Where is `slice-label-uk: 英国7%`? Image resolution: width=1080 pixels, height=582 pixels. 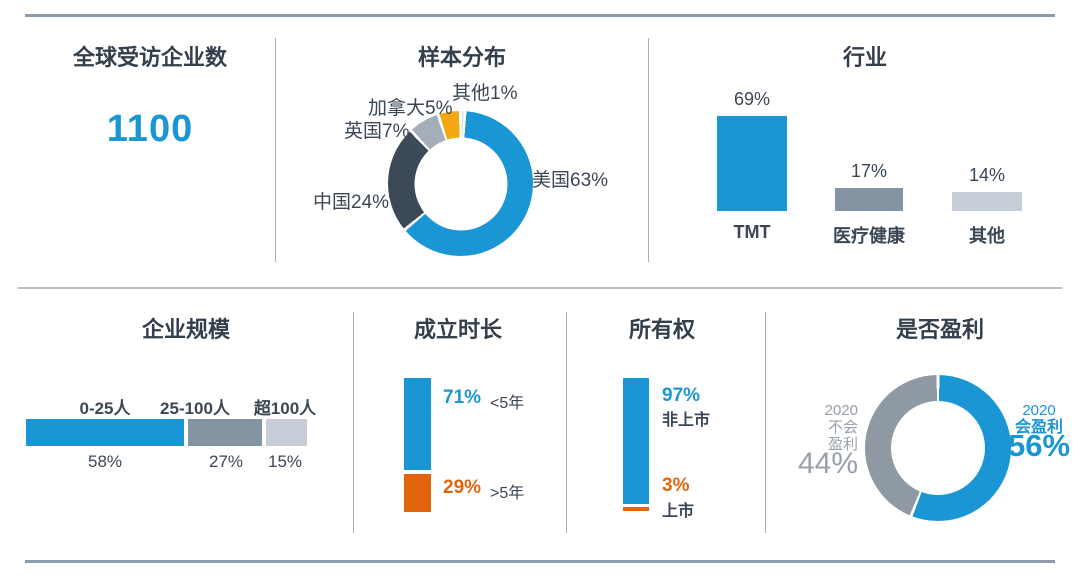 slice-label-uk: 英国7% is located at coordinates (377, 131).